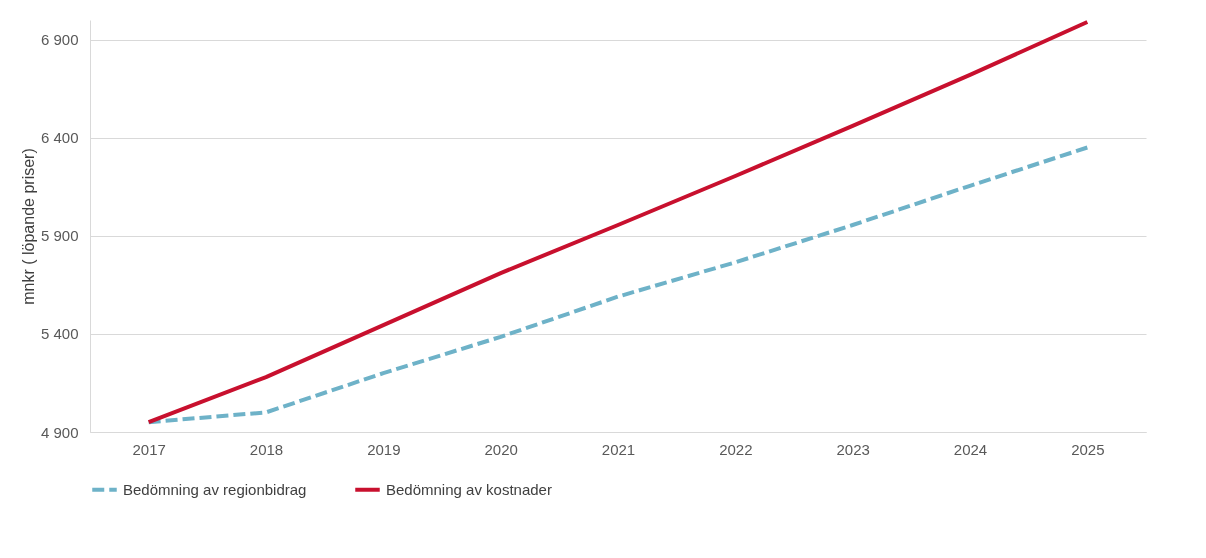 The height and width of the screenshot is (558, 1206). I want to click on y-tick-label: 6 900, so click(59, 40).